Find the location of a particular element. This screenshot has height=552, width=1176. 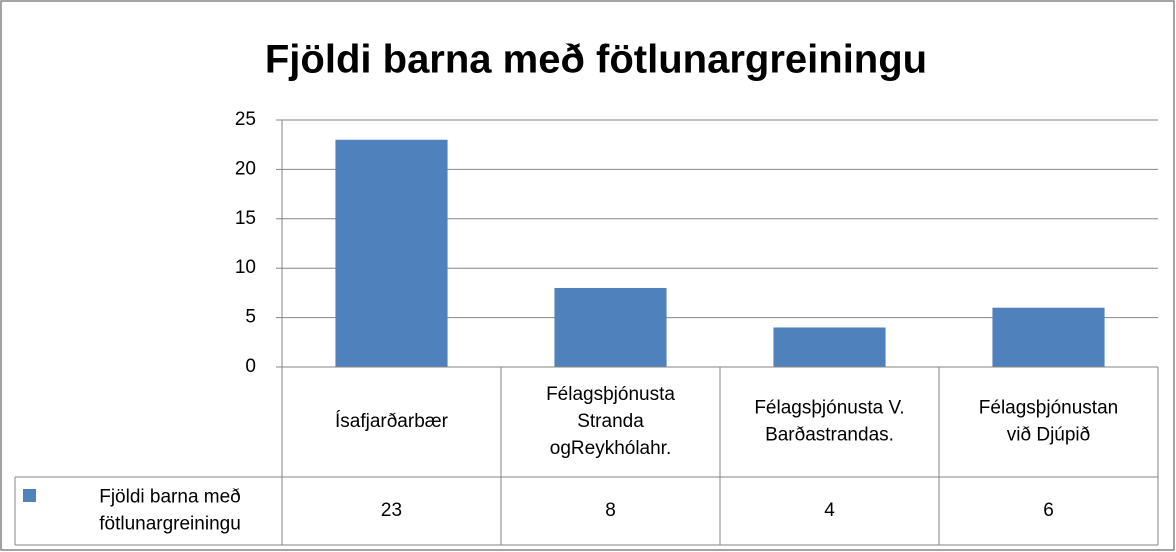

y-tick-label: 25 is located at coordinates (245, 119).